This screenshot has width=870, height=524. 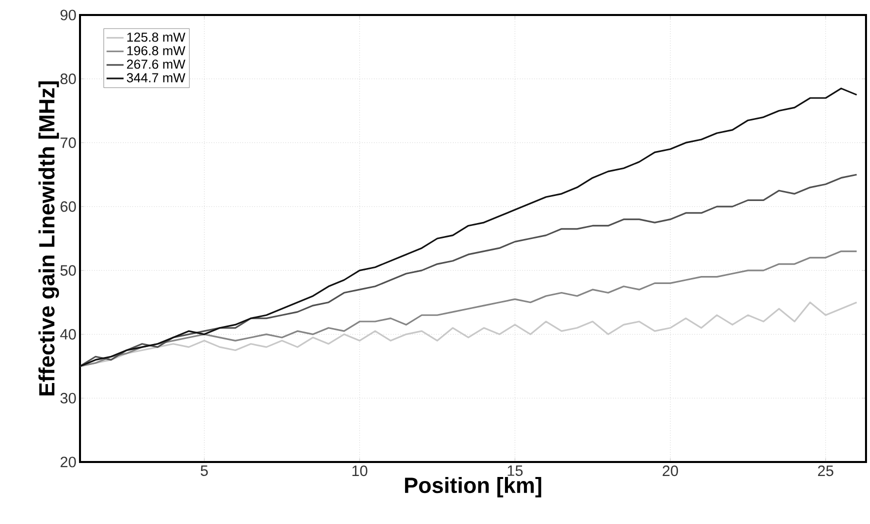 What do you see at coordinates (156, 77) in the screenshot?
I see `legend-label: 344.7 mW` at bounding box center [156, 77].